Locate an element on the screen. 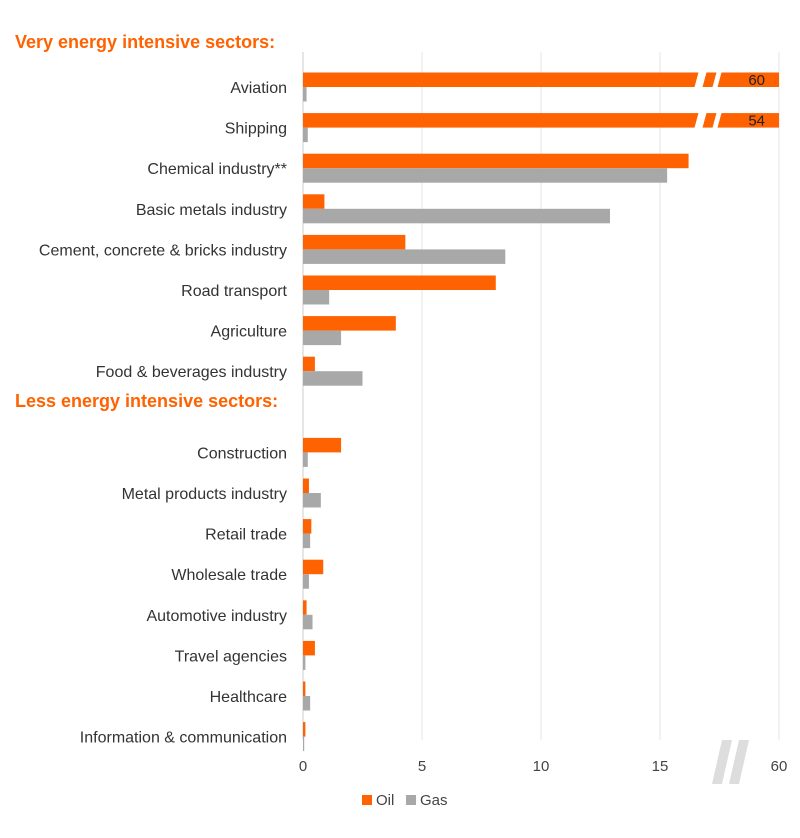 This screenshot has width=800, height=838. category-label: Metal products industry is located at coordinates (204, 494).